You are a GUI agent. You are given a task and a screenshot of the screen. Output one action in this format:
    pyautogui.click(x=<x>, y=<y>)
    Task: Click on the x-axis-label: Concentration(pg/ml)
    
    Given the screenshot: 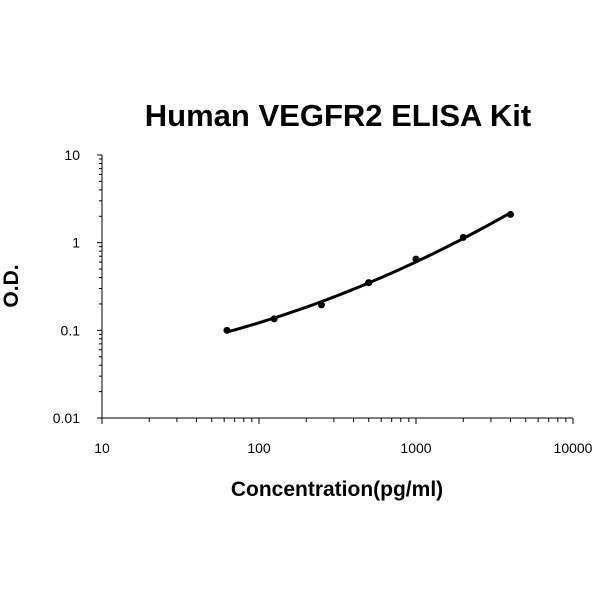 What is the action you would take?
    pyautogui.click(x=337, y=489)
    